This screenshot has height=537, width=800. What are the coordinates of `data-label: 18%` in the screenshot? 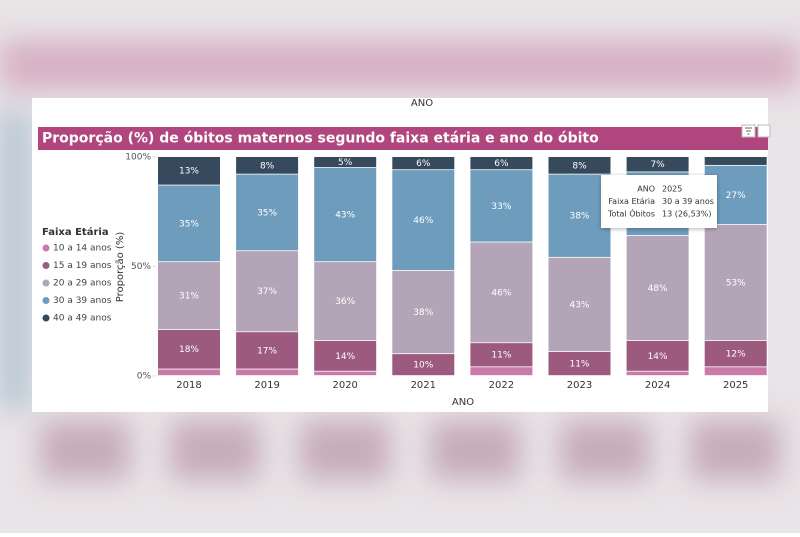 It's located at (189, 350).